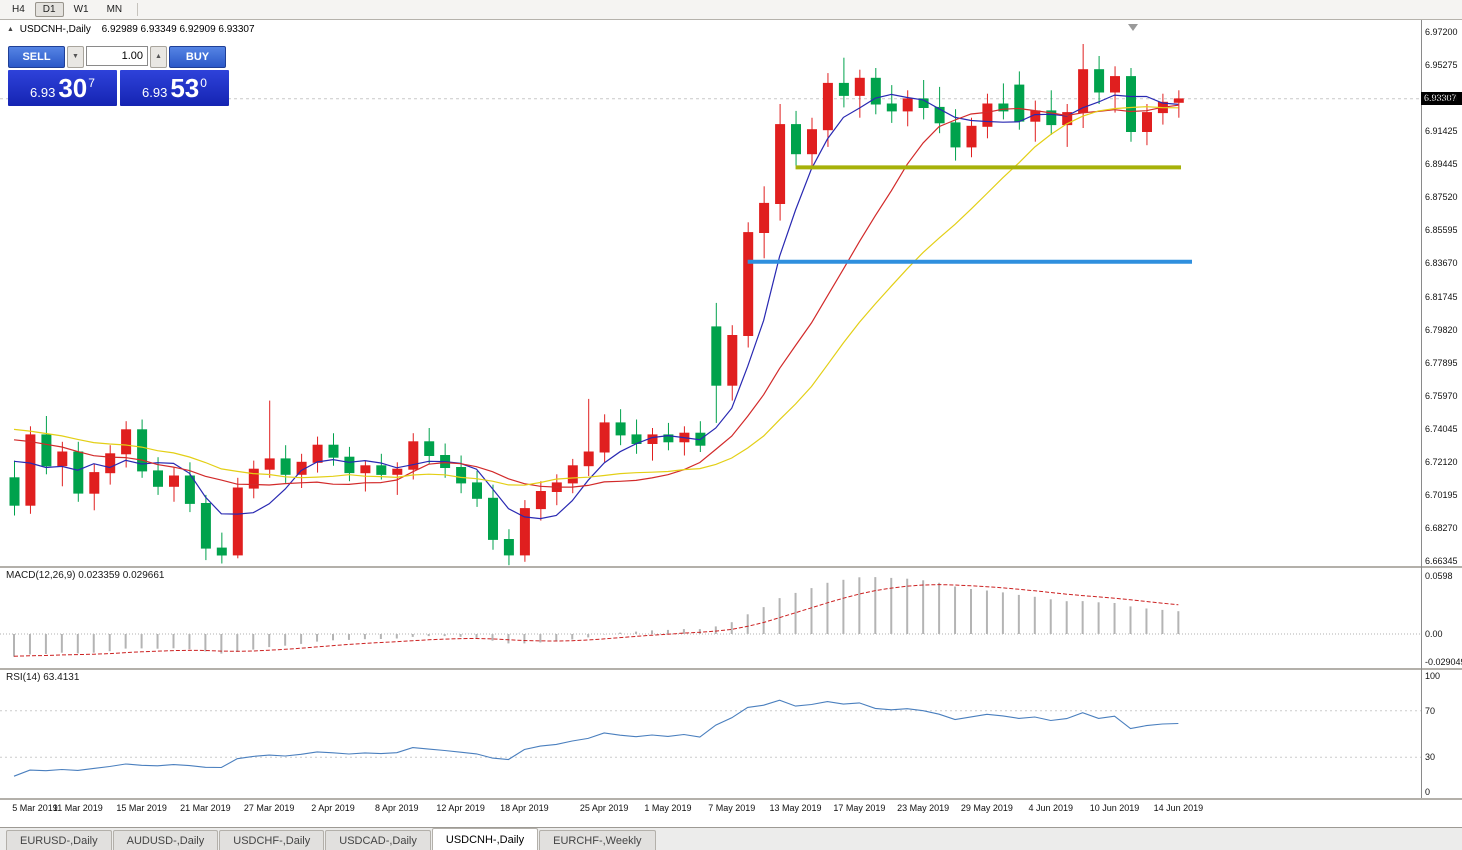 The width and height of the screenshot is (1462, 850). Describe the element at coordinates (1441, 296) in the screenshot. I see `price-axis-label: 6.81745` at that location.